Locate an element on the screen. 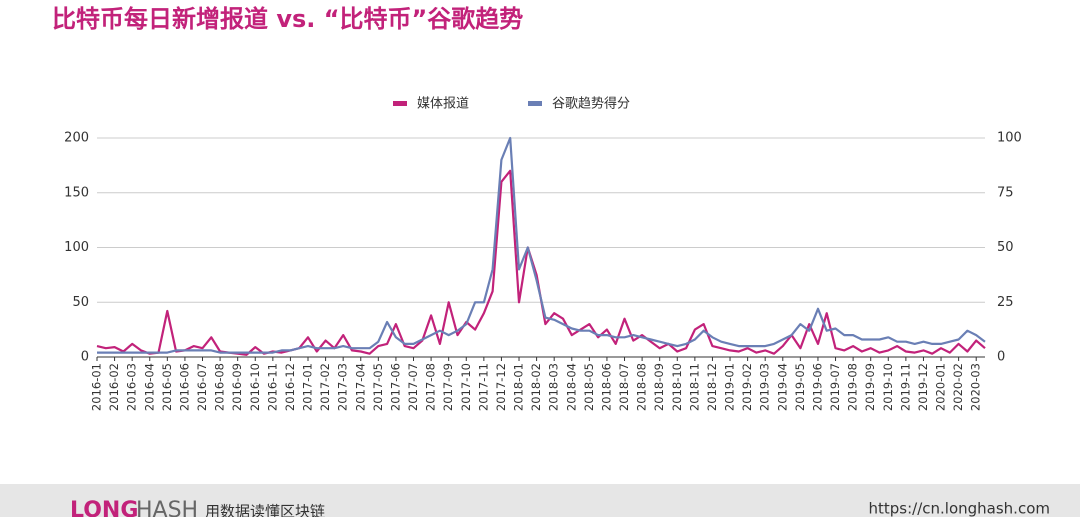  x-tick-label: 2018-11 is located at coordinates (694, 387).